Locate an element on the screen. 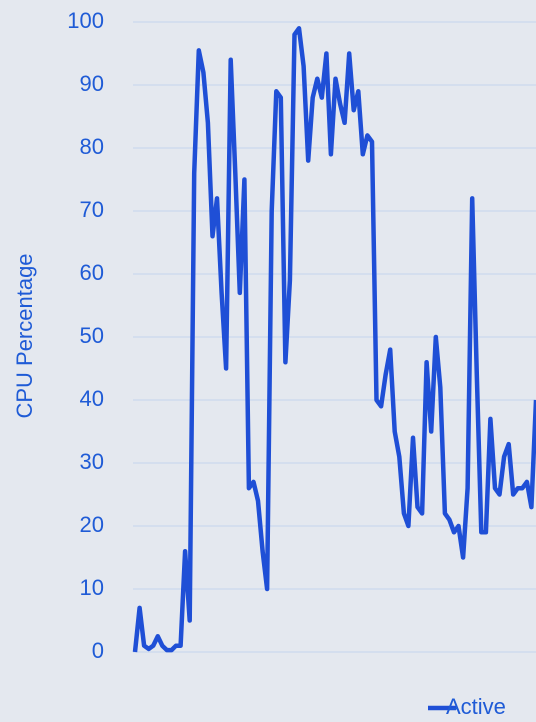 This screenshot has height=722, width=536. legend-label: Active is located at coordinates (476, 706).